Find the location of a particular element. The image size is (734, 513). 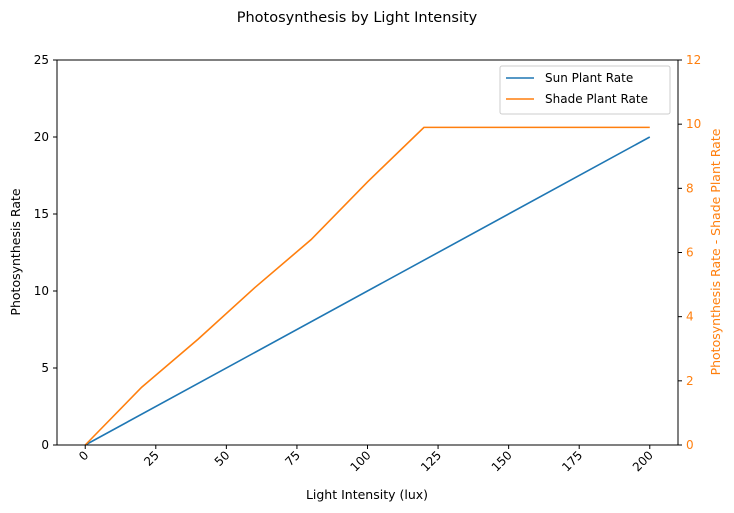

x-tick-label: 200 is located at coordinates (643, 461).